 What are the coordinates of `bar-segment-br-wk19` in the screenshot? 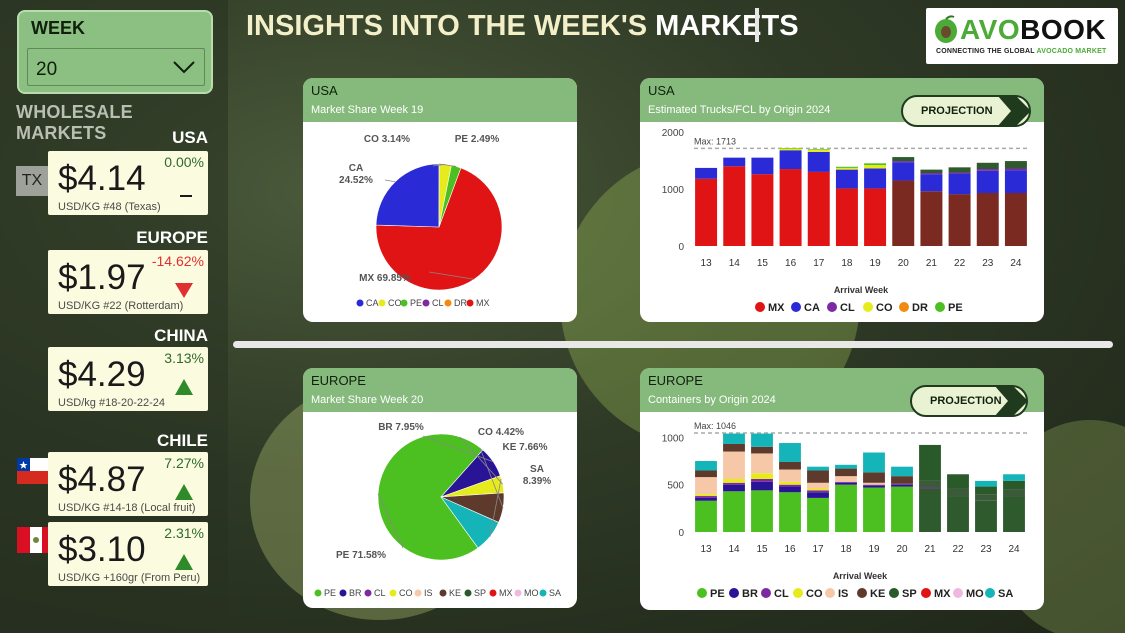 It's located at (874, 486).